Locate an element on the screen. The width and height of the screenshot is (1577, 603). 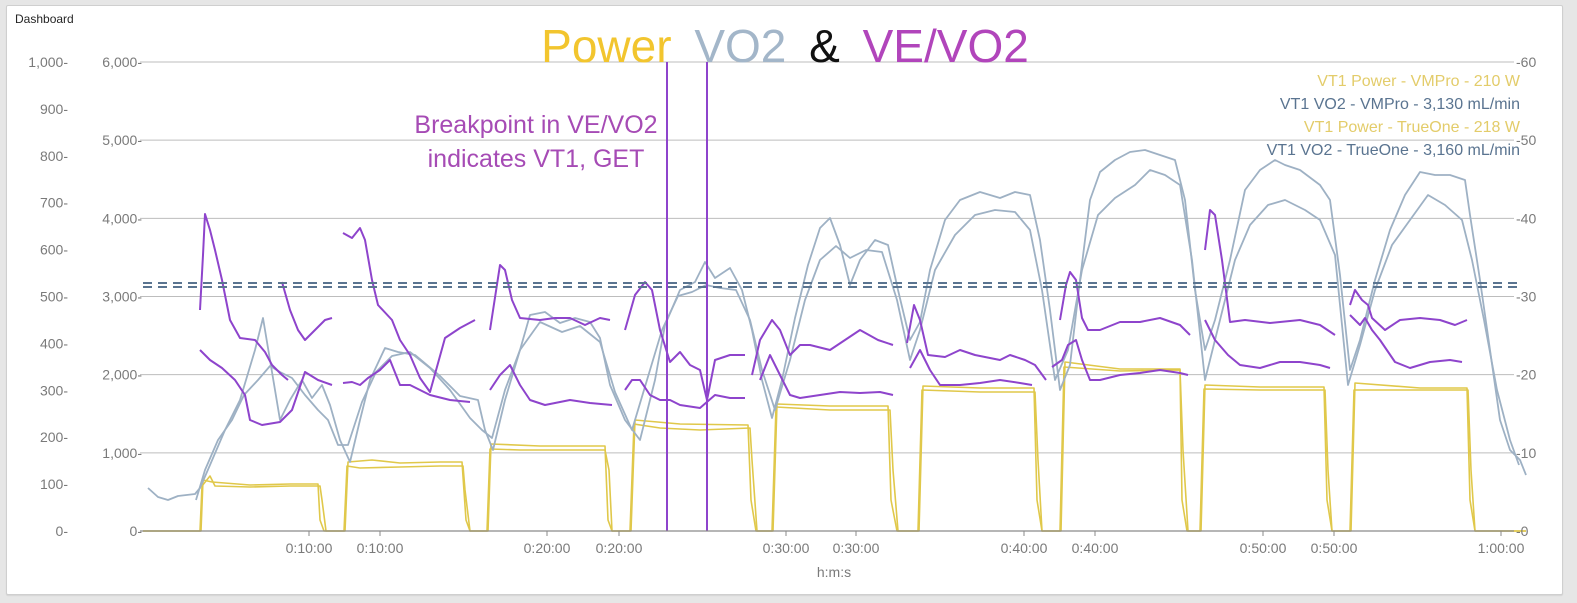
power-tick: 500- is located at coordinates (54, 297).